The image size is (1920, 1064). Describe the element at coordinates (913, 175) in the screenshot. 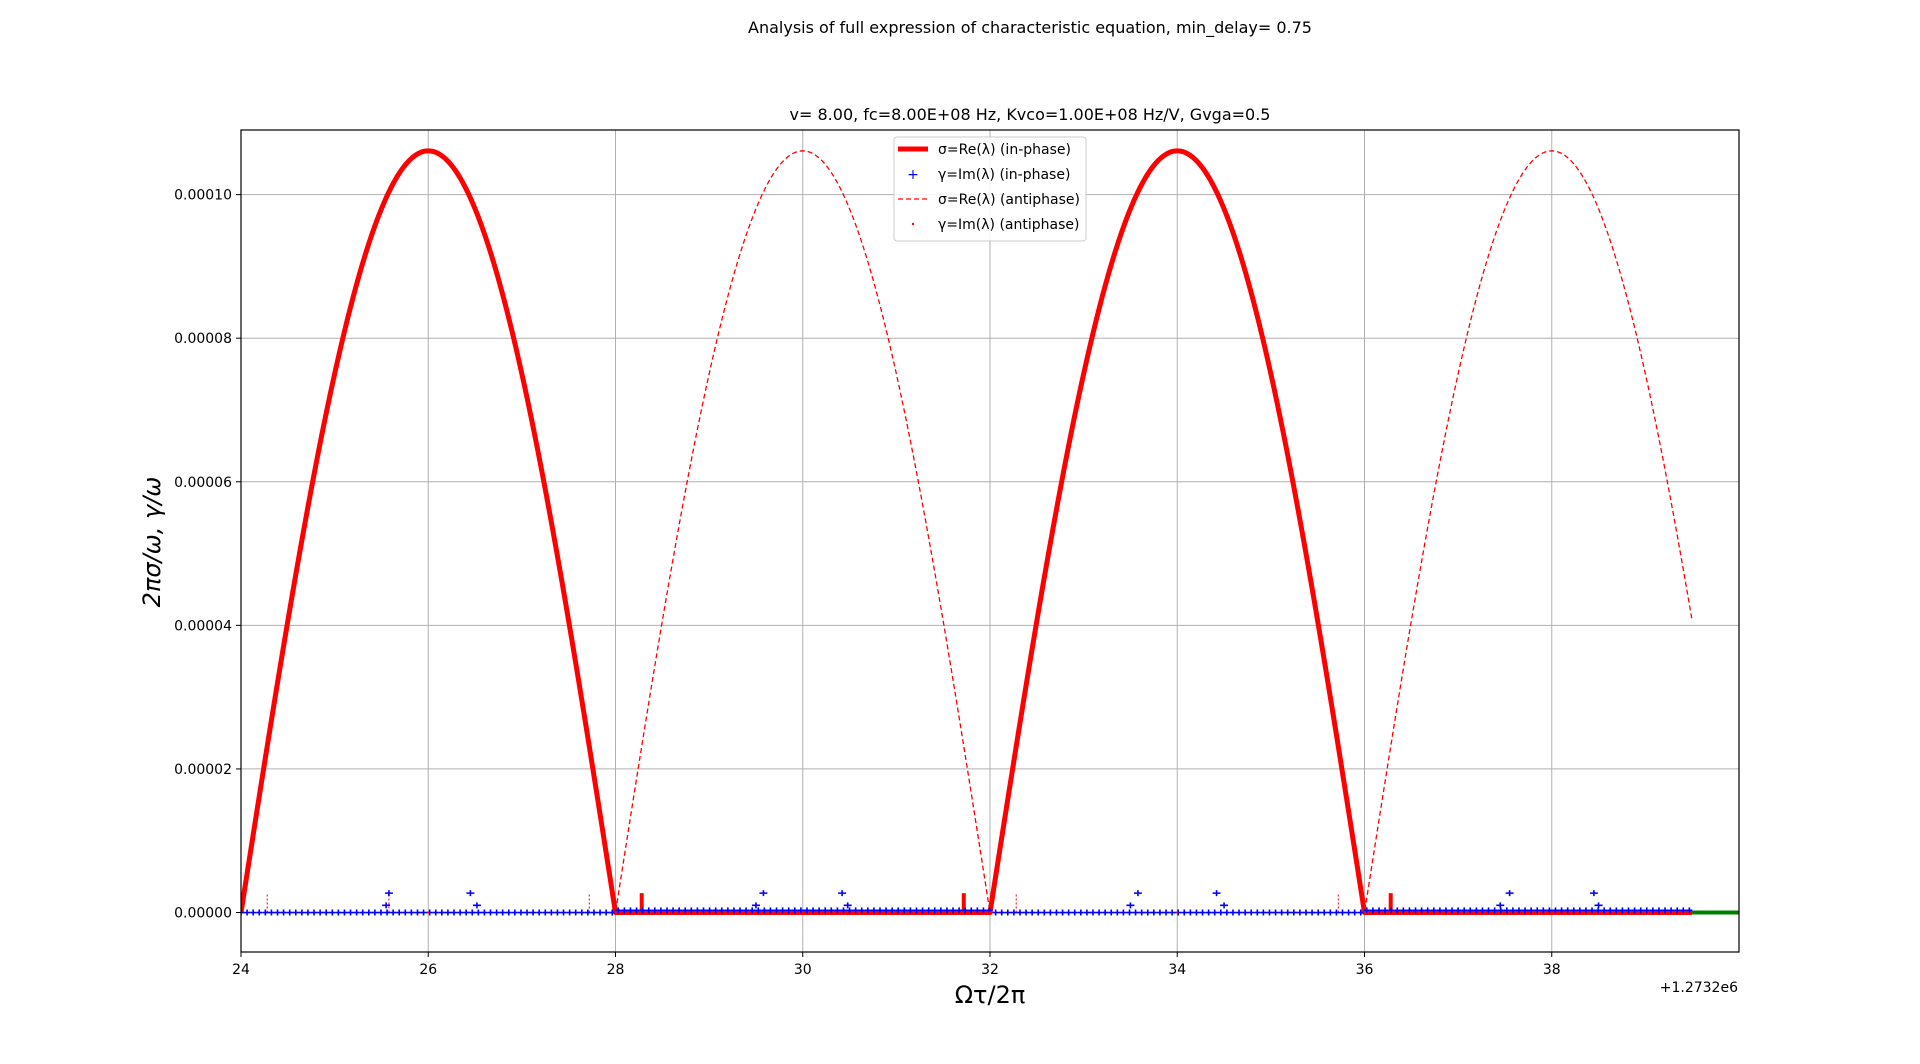

I see `legend-swatch-in-phase-im: +` at that location.